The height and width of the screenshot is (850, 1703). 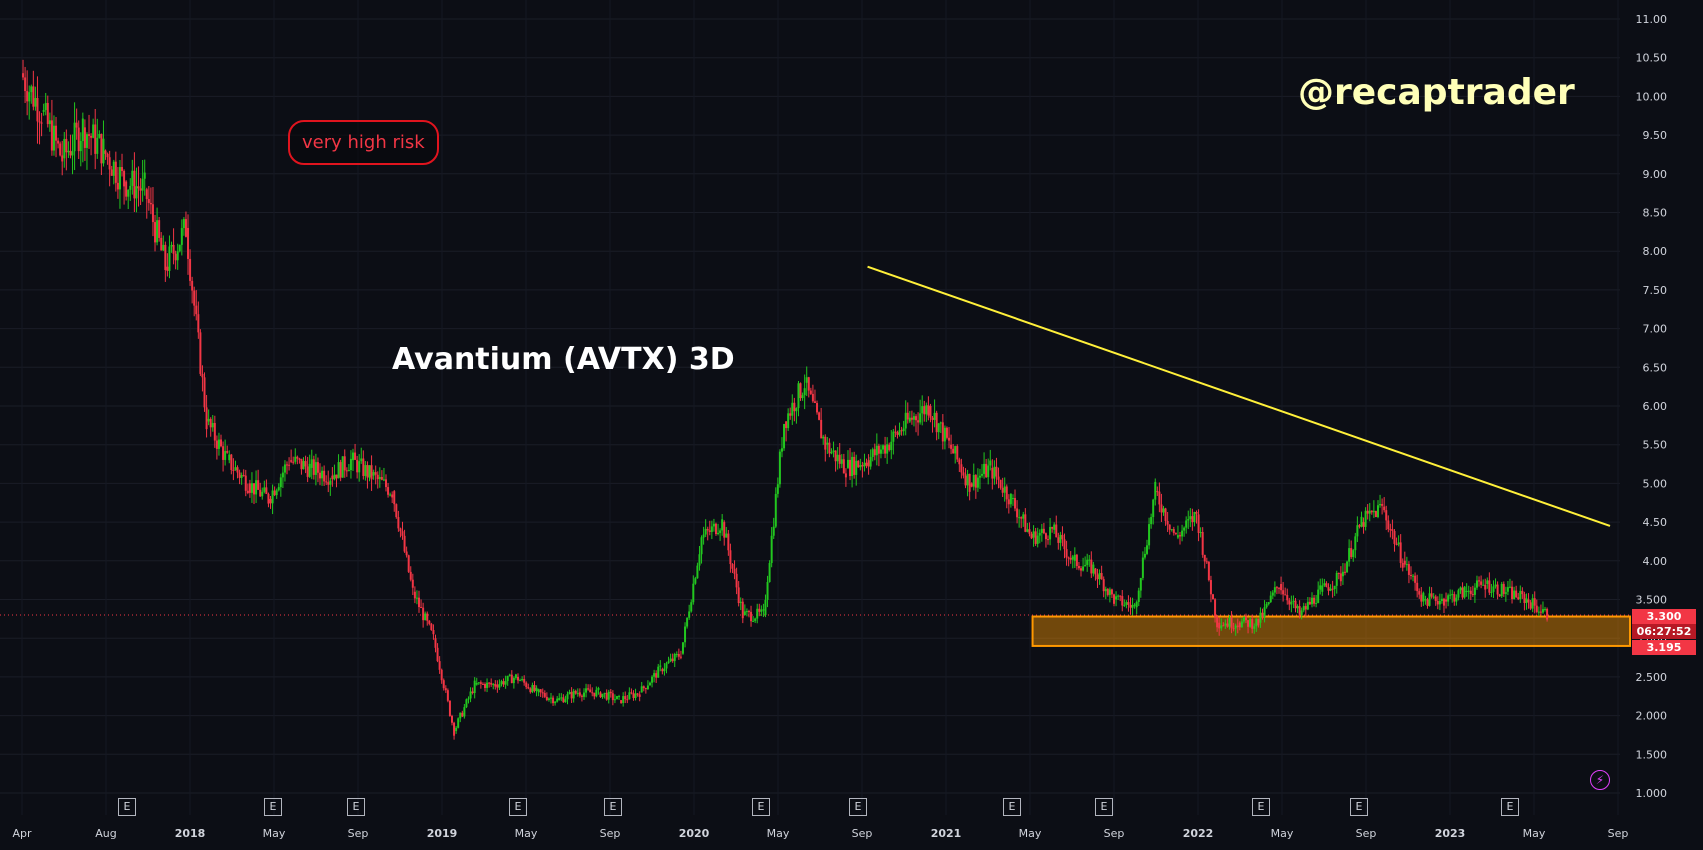 I want to click on y-tick-label: 7.00, so click(x=1655, y=329).